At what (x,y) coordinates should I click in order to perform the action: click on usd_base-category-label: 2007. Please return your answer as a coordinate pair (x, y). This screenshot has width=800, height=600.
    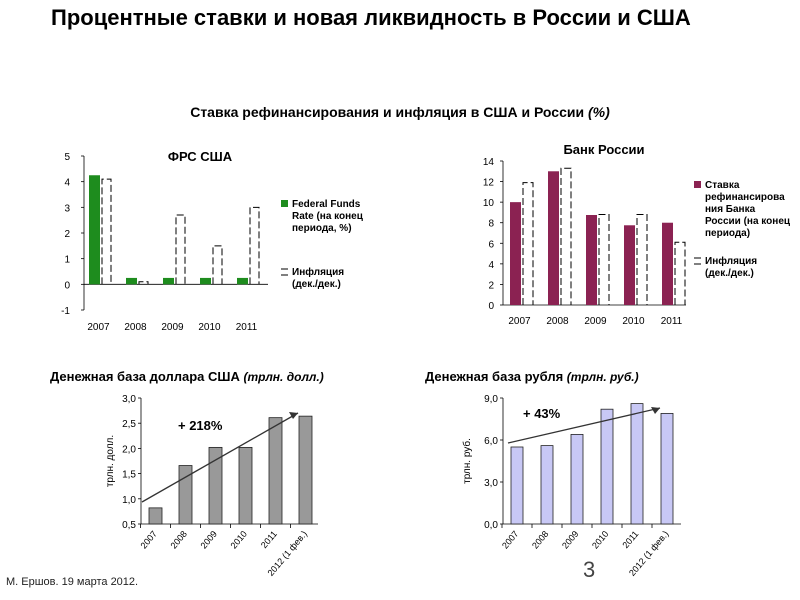
    Looking at the image, I should click on (148, 540).